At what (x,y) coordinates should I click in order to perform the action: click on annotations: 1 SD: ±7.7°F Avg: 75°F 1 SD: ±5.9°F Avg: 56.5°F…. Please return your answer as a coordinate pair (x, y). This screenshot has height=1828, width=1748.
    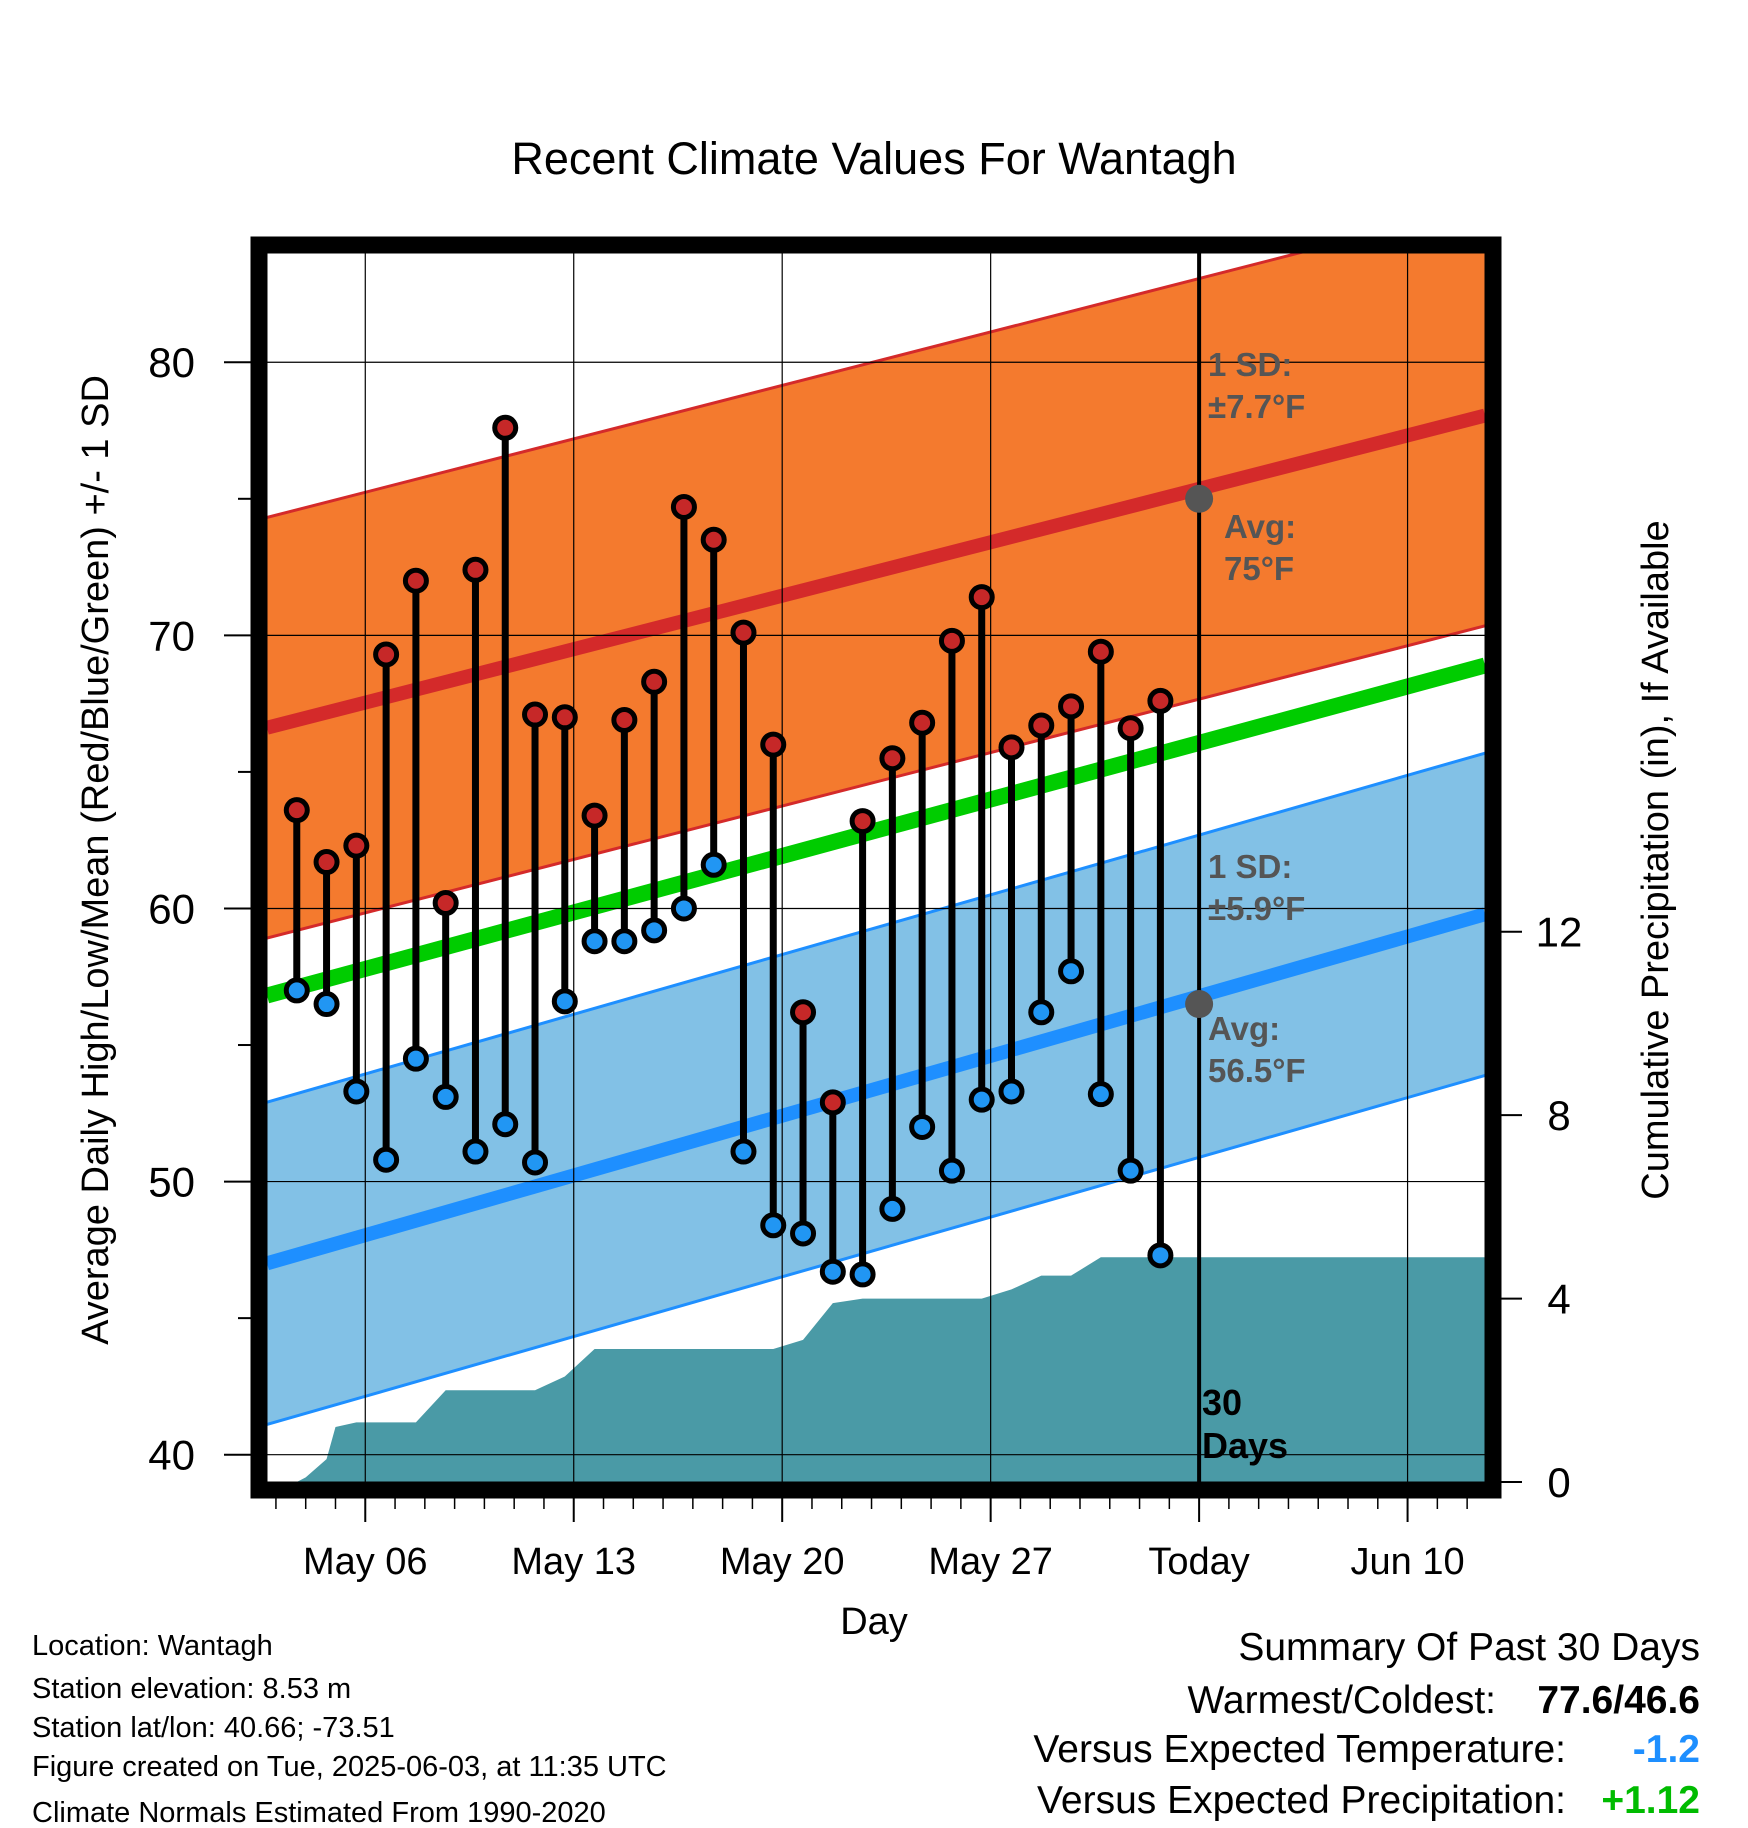
    Looking at the image, I should click on (1254, 906).